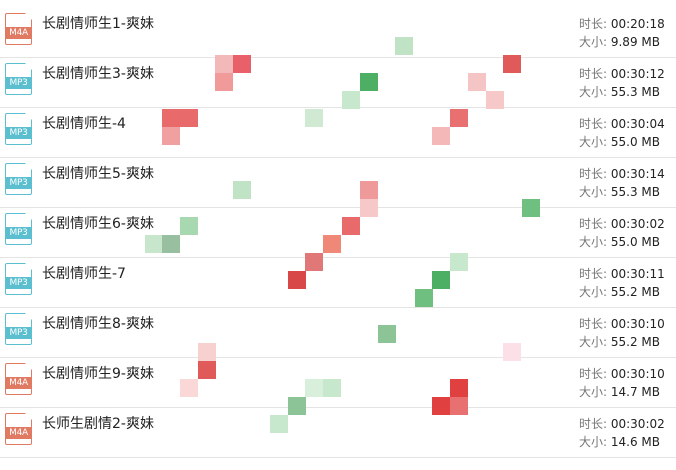 This screenshot has height=470, width=676. What do you see at coordinates (619, 392) in the screenshot?
I see `size: 大小: 14.7 MB` at bounding box center [619, 392].